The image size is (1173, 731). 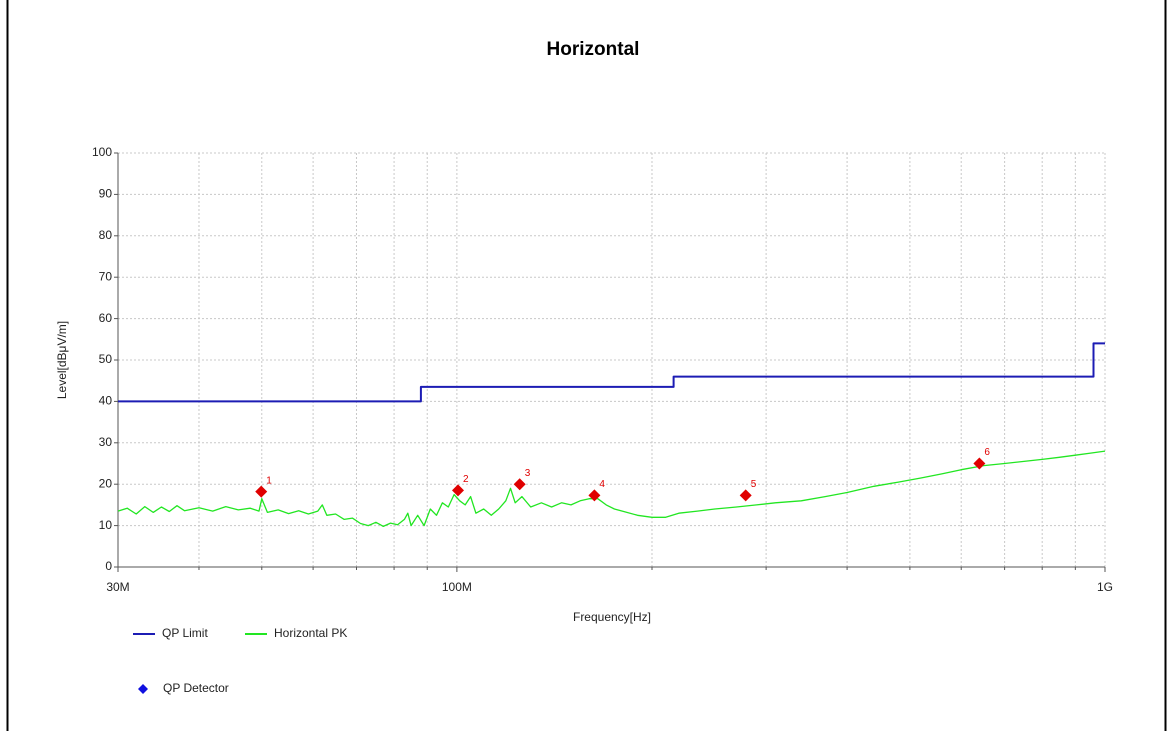 What do you see at coordinates (106, 276) in the screenshot?
I see `y-tick-label: 70` at bounding box center [106, 276].